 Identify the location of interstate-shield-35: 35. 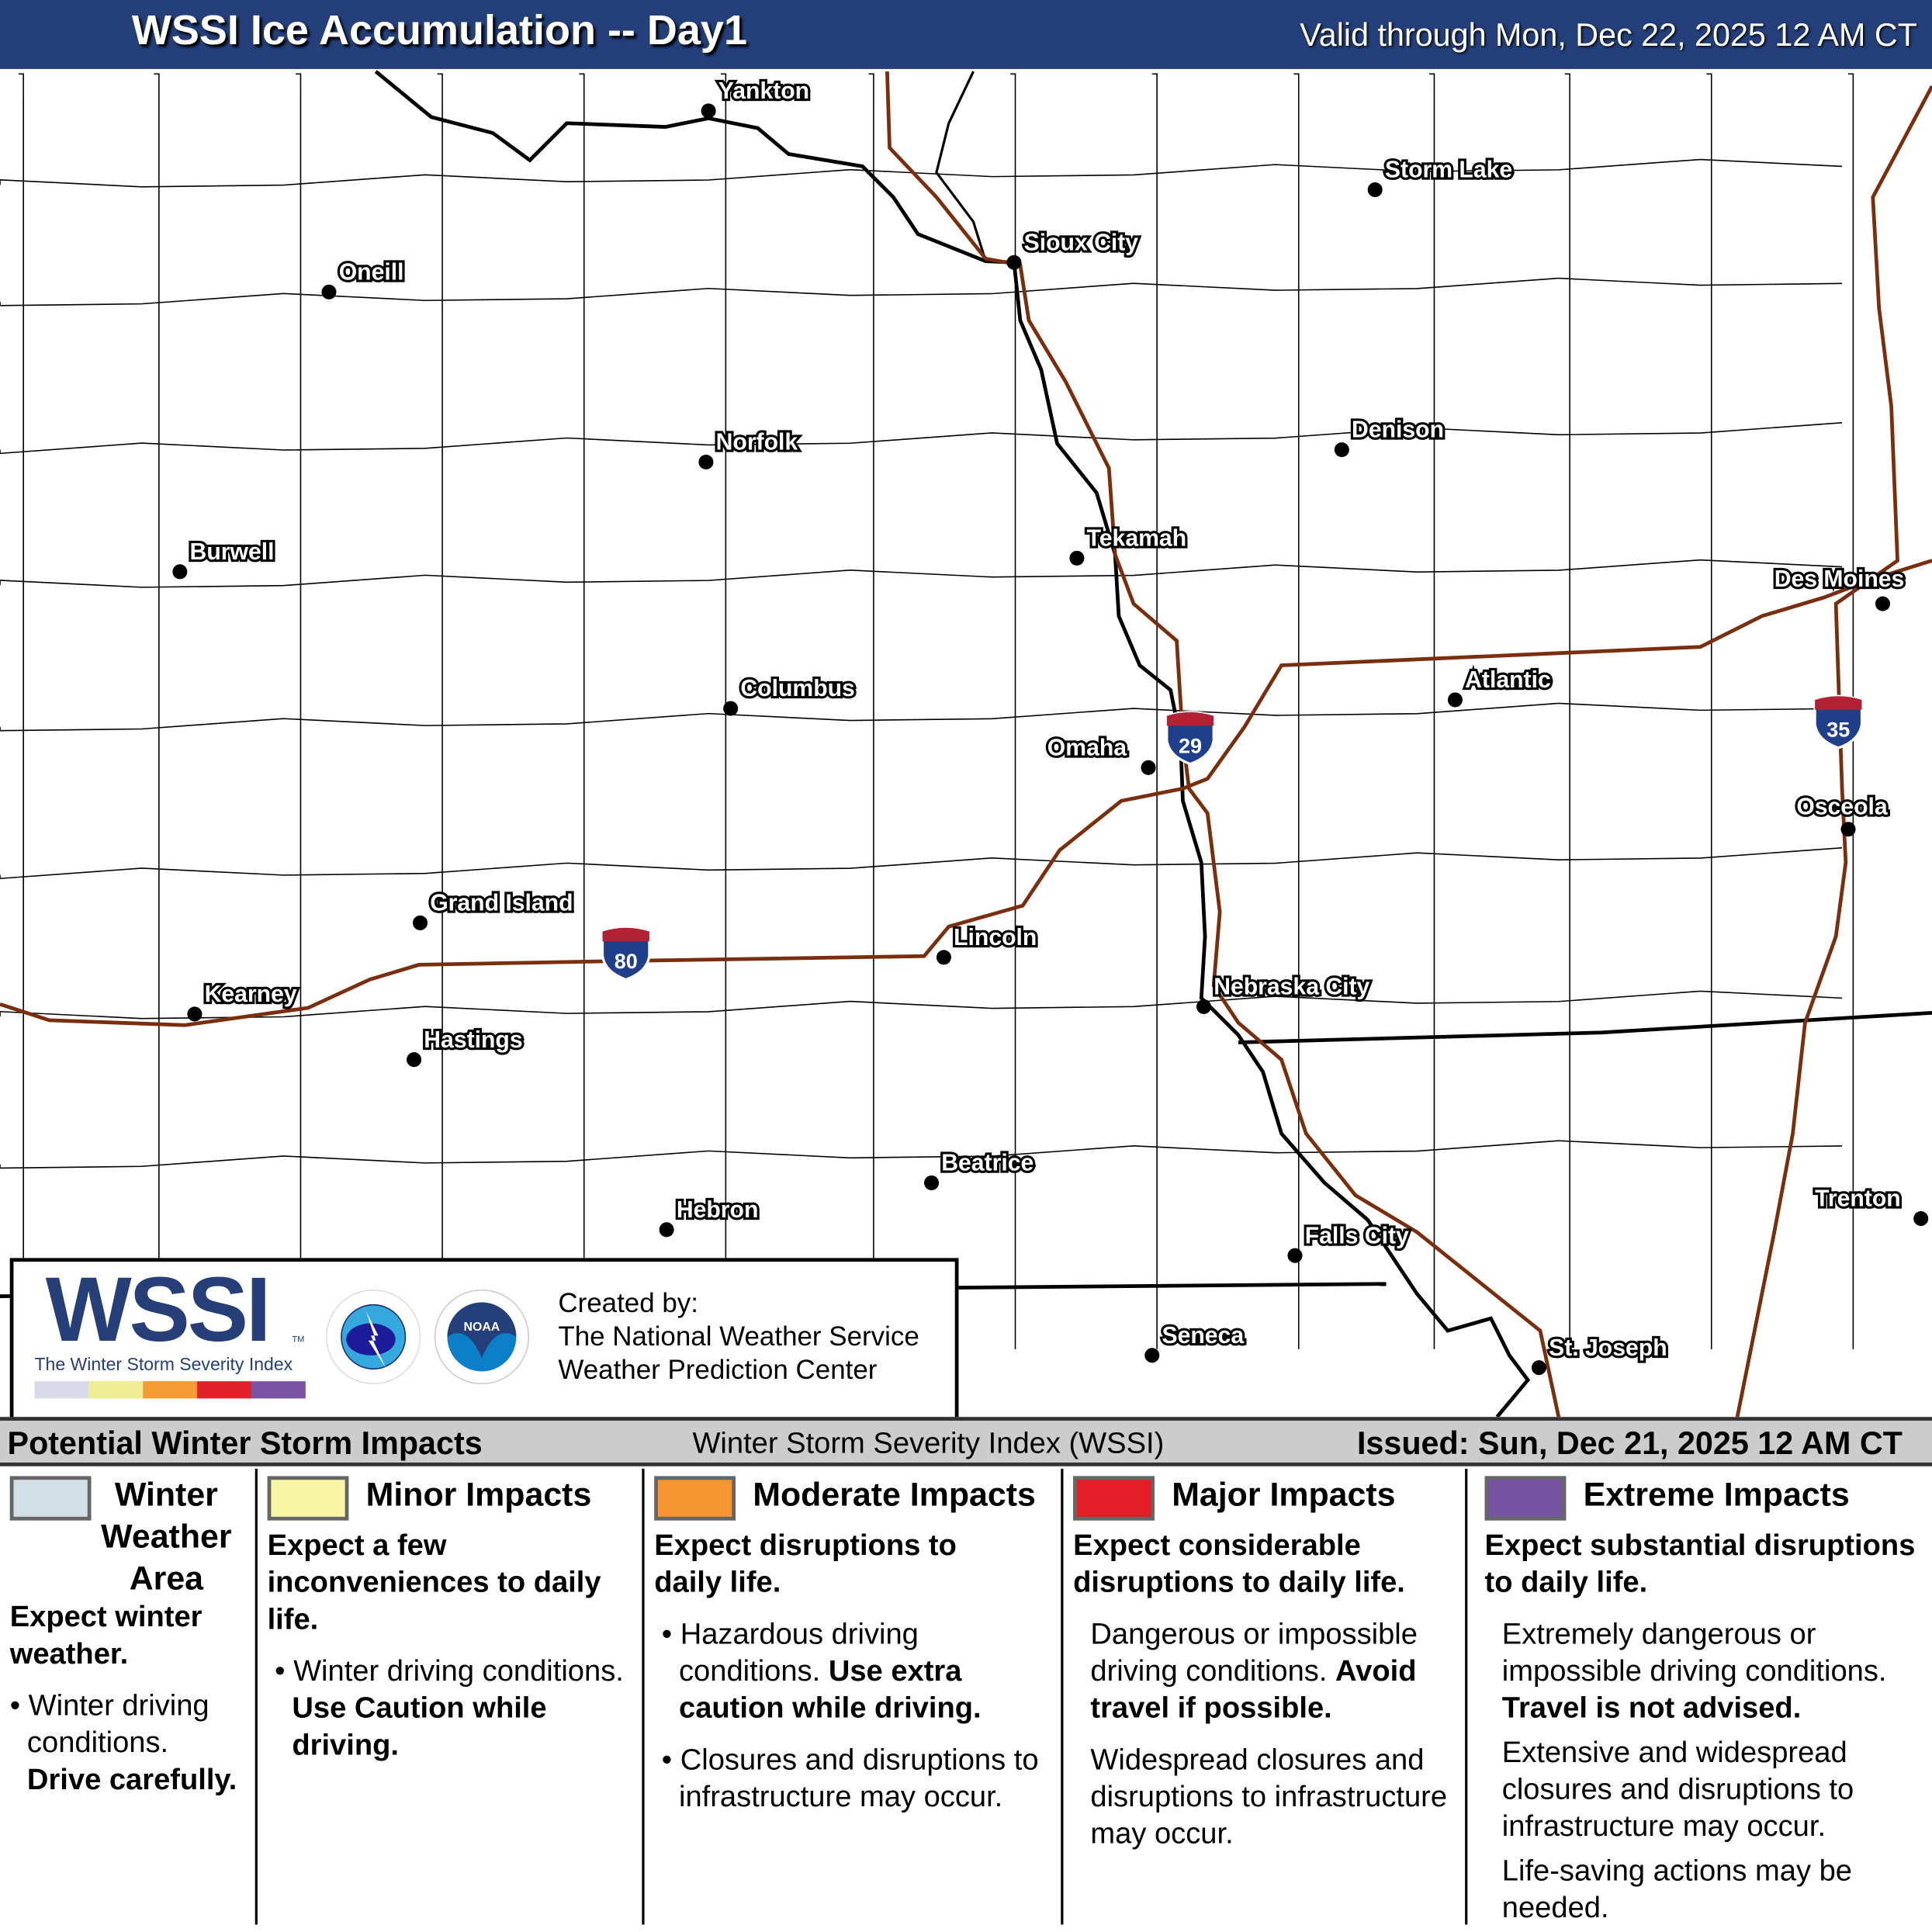
(1838, 722).